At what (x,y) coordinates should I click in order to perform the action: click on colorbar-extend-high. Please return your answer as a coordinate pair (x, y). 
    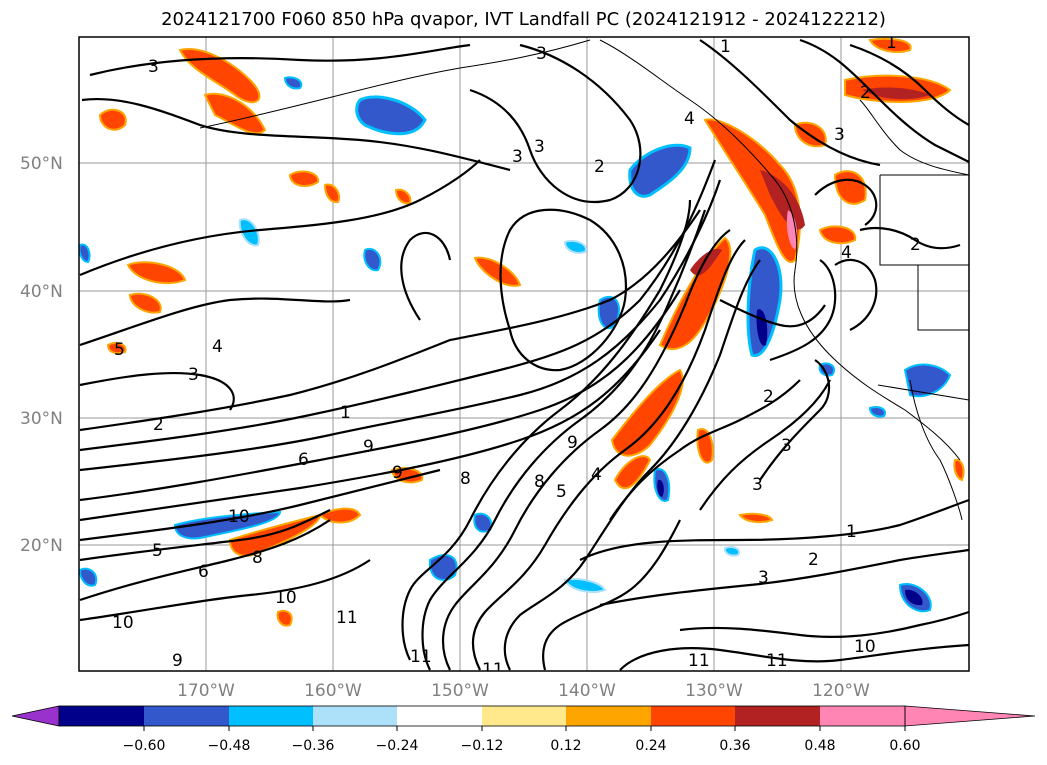
    Looking at the image, I should click on (970, 716).